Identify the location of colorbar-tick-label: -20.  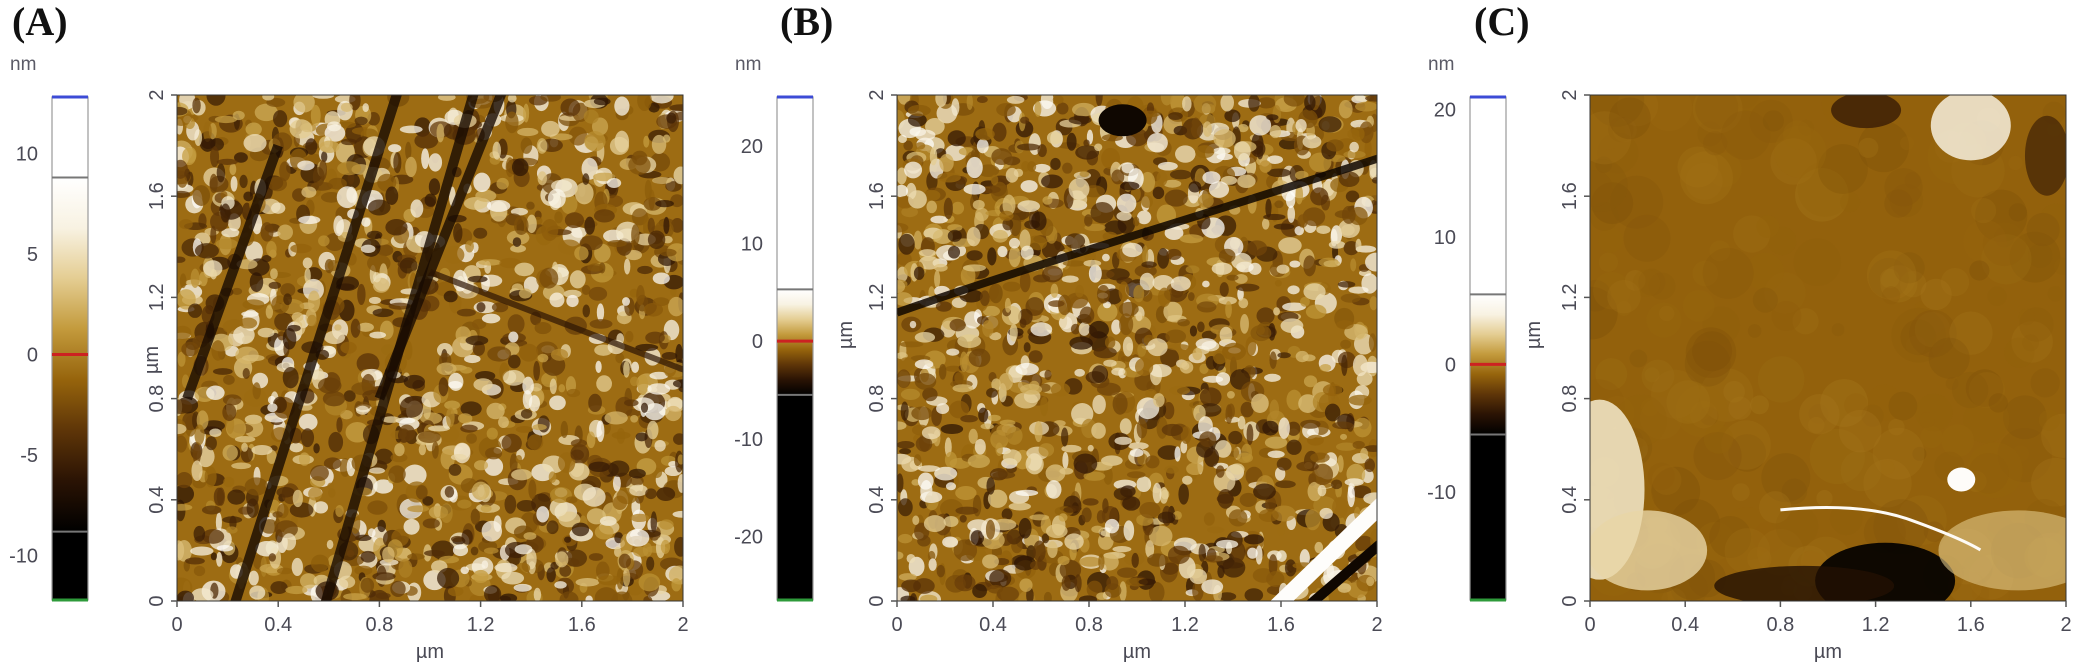
(748, 538).